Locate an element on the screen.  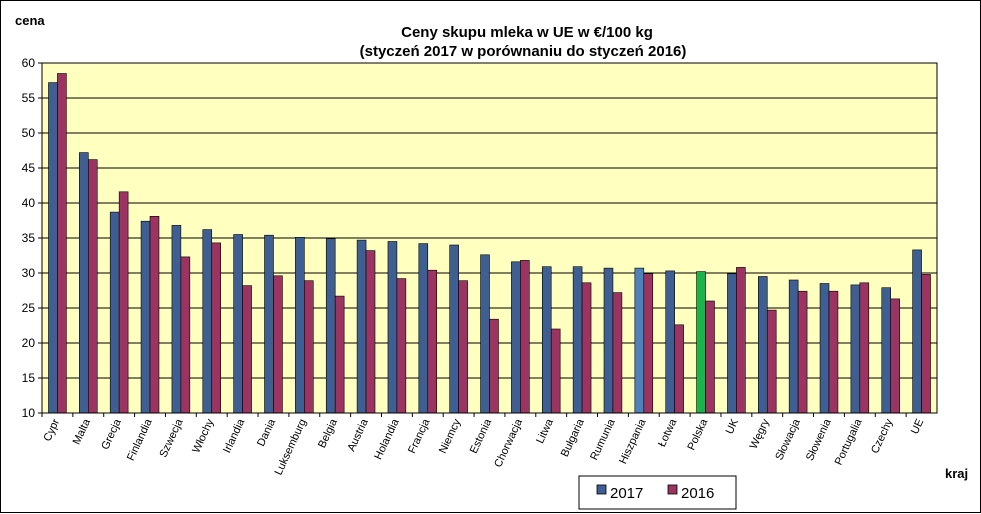
x-category-label: Litwa is located at coordinates (545, 430).